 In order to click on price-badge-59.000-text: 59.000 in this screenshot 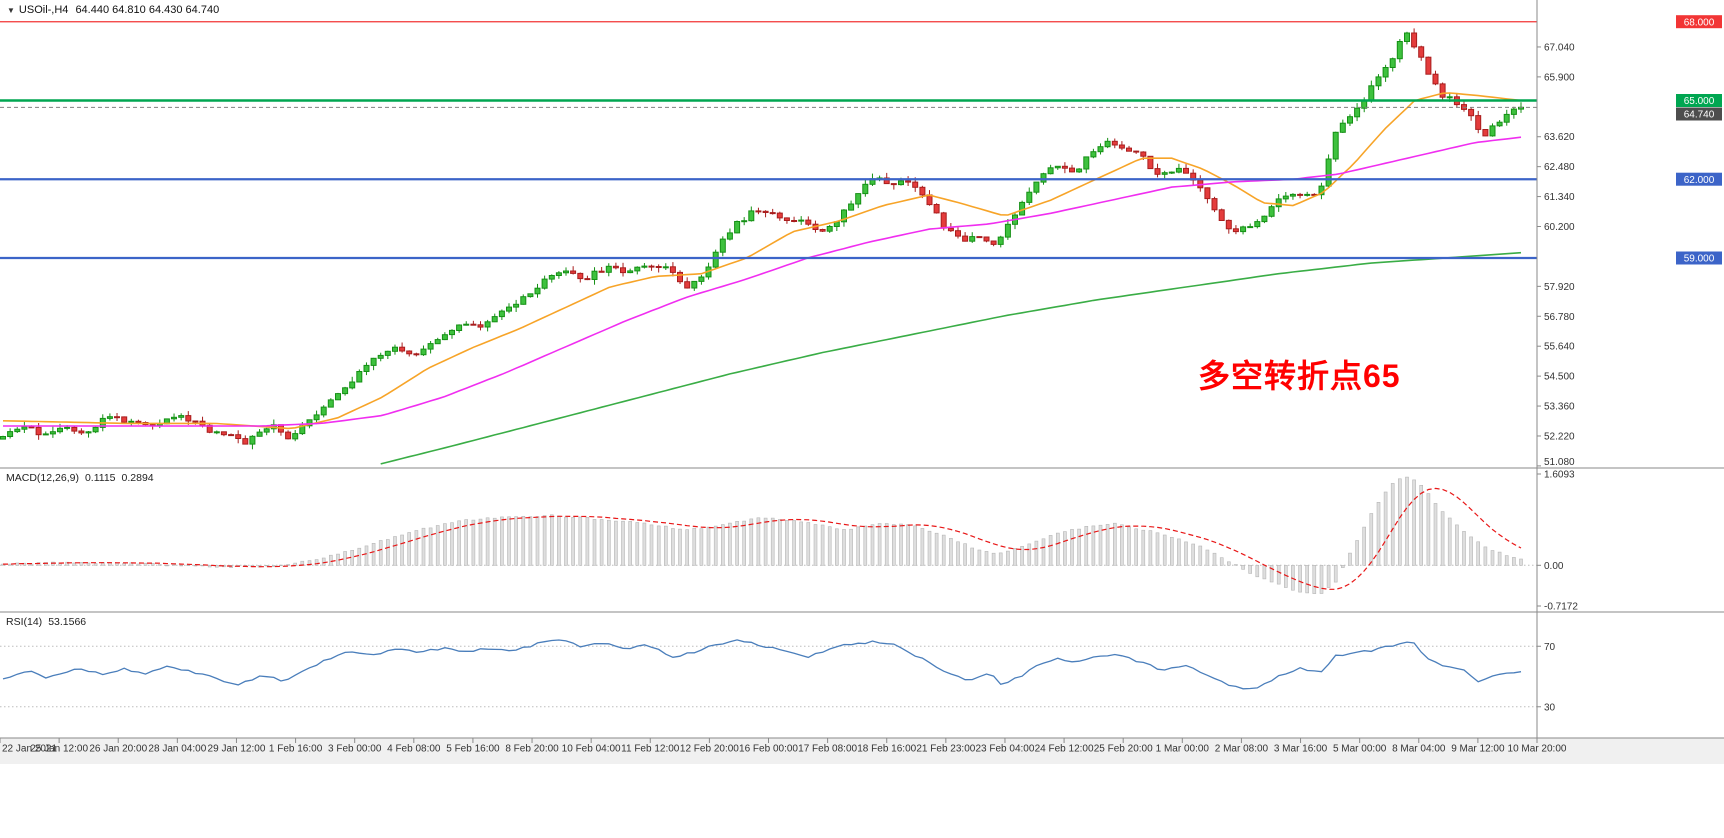, I will do `click(1699, 259)`.